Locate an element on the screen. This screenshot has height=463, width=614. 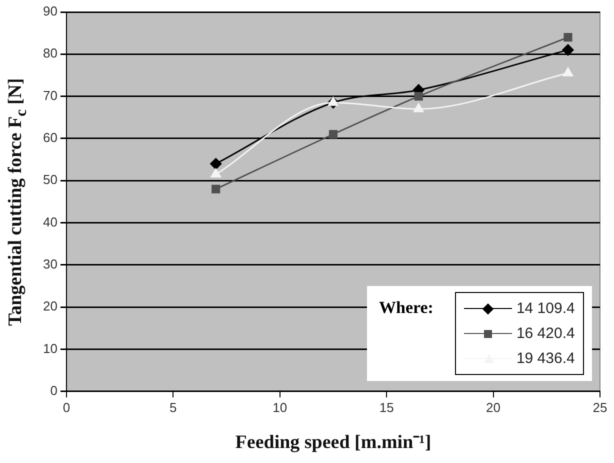
x-tick-label: 10 is located at coordinates (280, 407).